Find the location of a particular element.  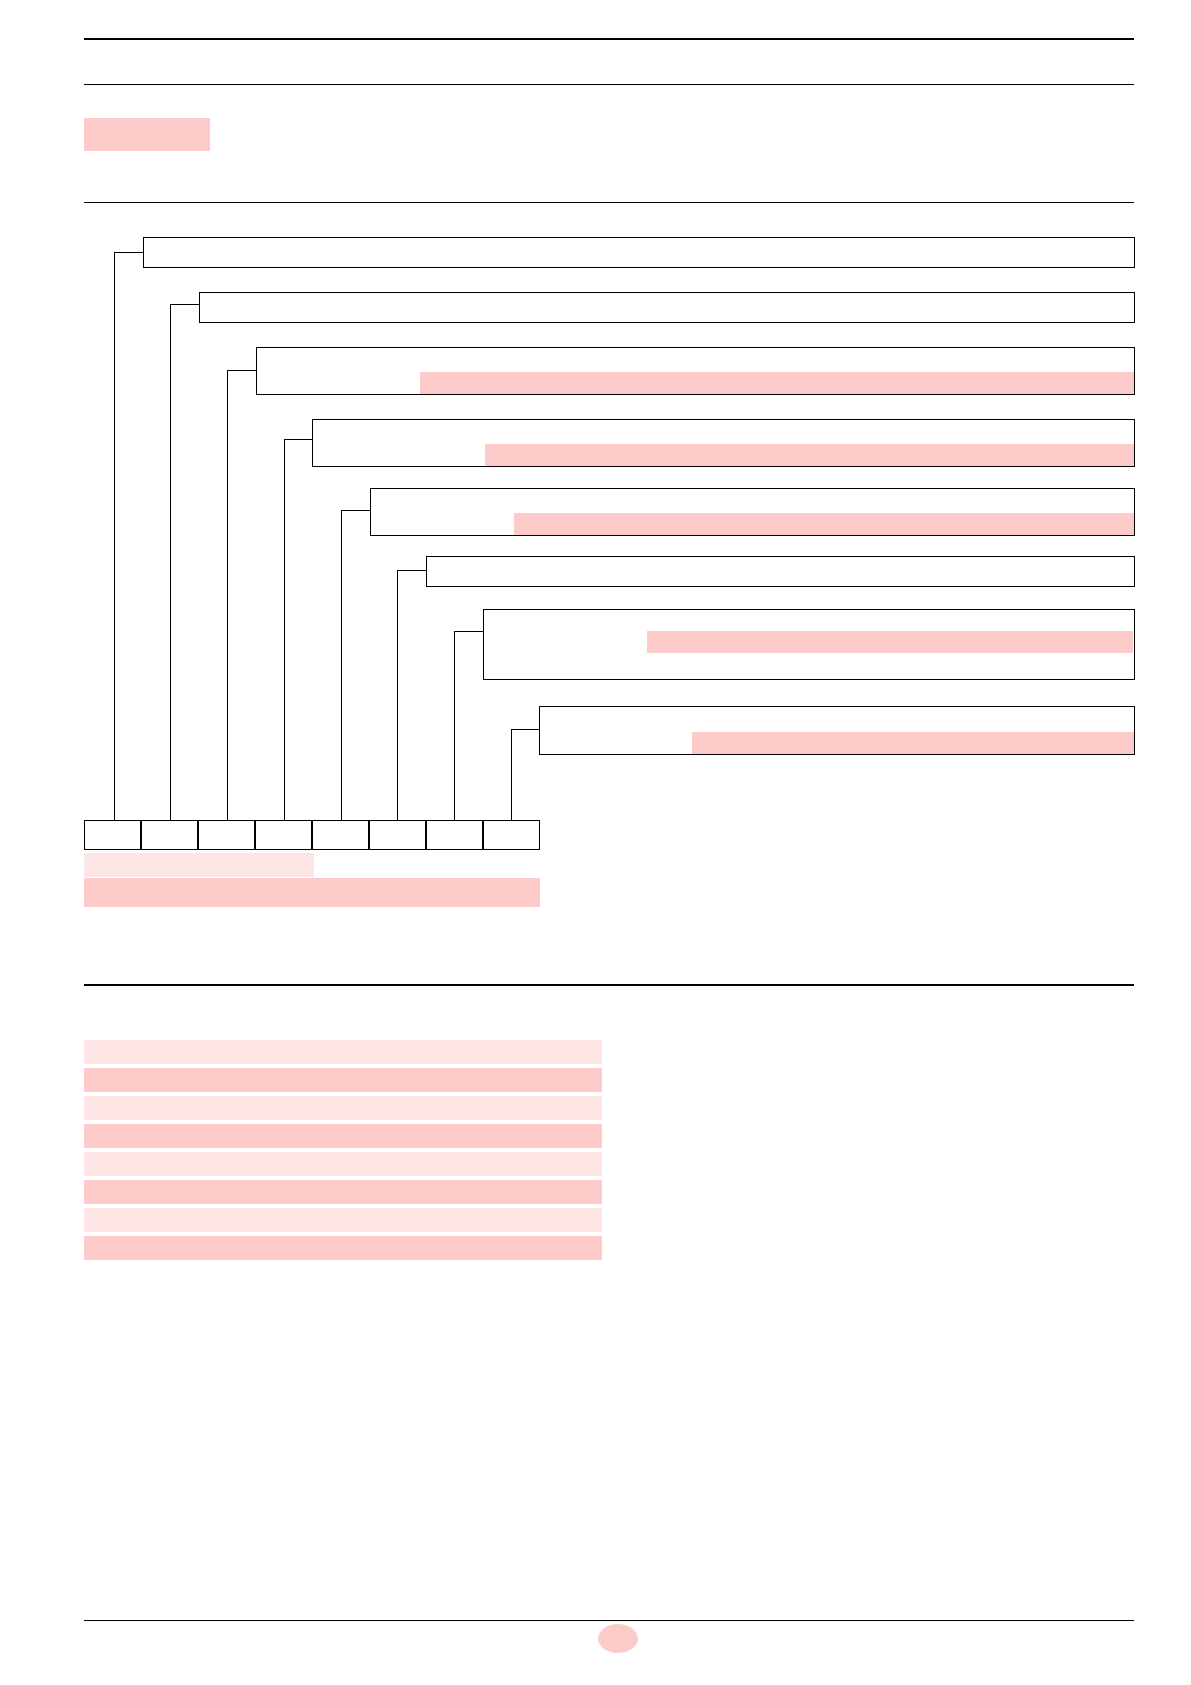

footer-rule is located at coordinates (609, 1620).